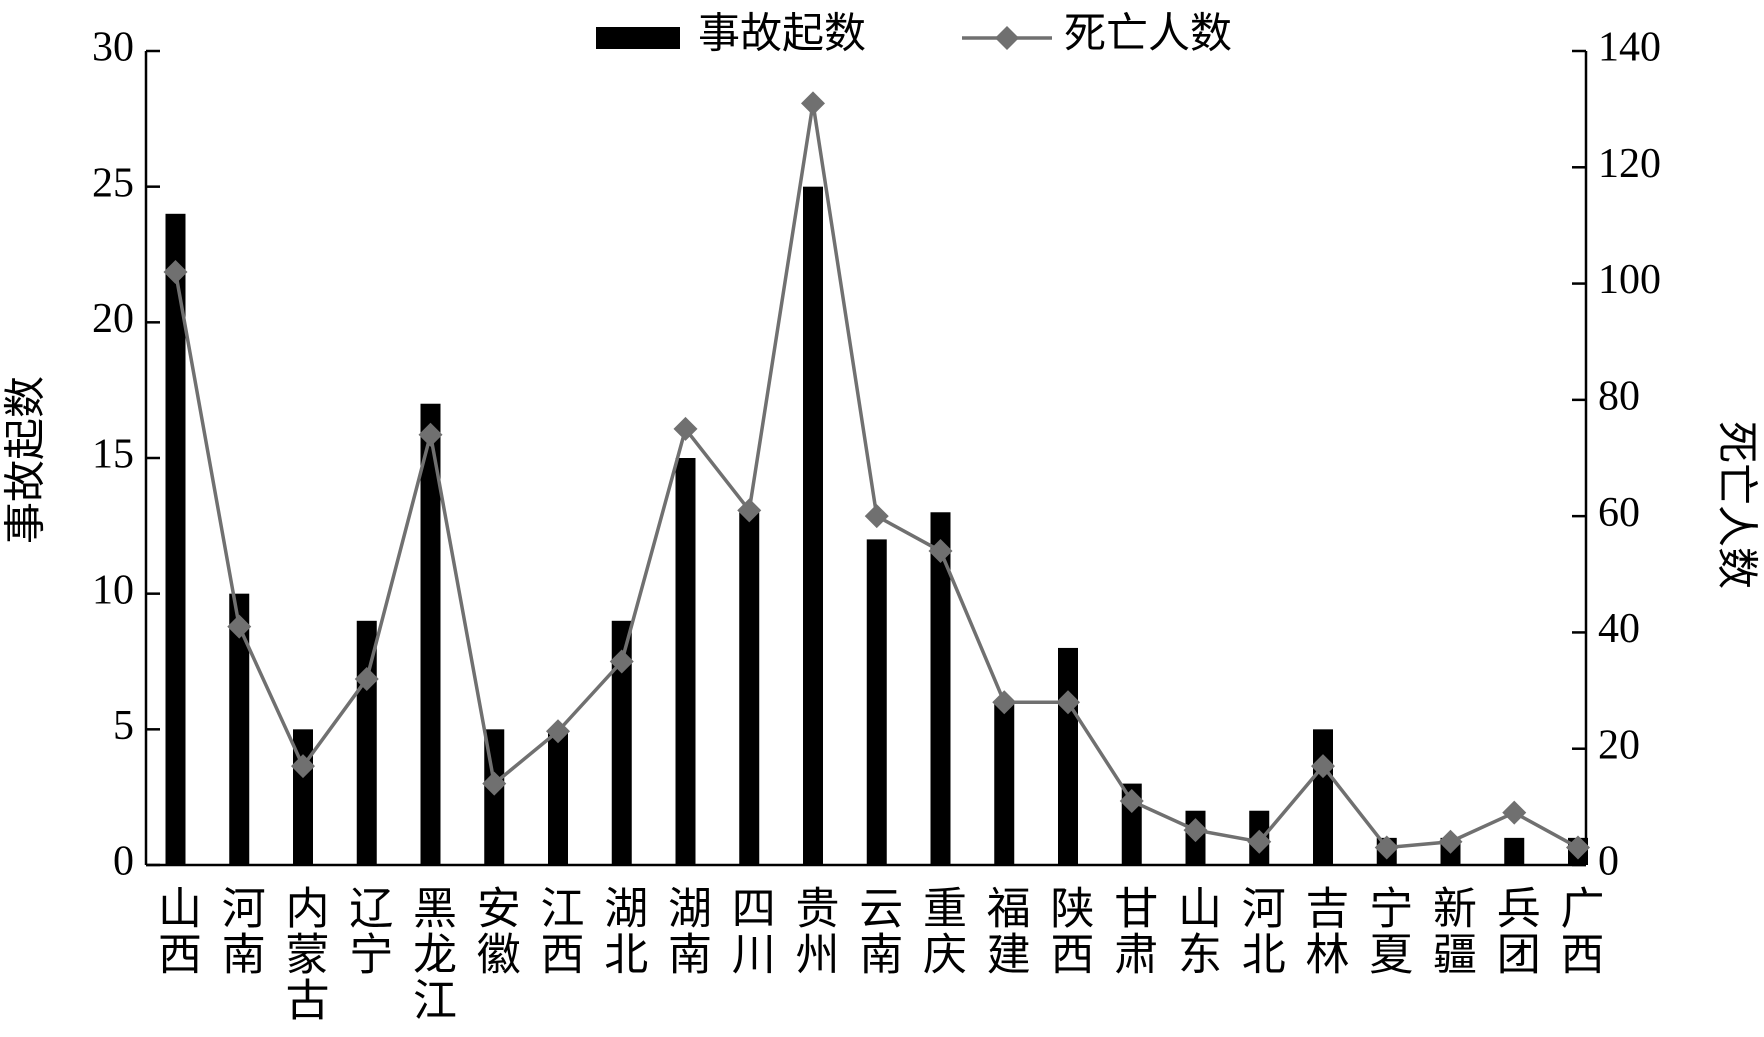  I want to click on x-tick-label: 江西, so click(559, 931).